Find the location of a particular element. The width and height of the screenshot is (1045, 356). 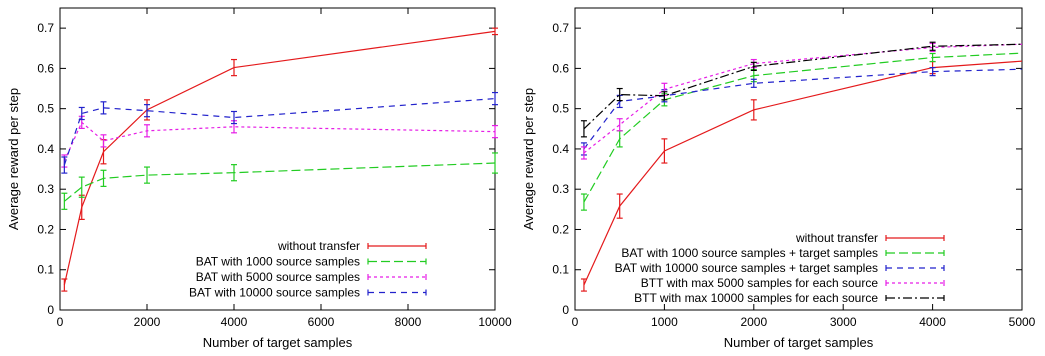

x-tick-label: 6000 is located at coordinates (321, 322).